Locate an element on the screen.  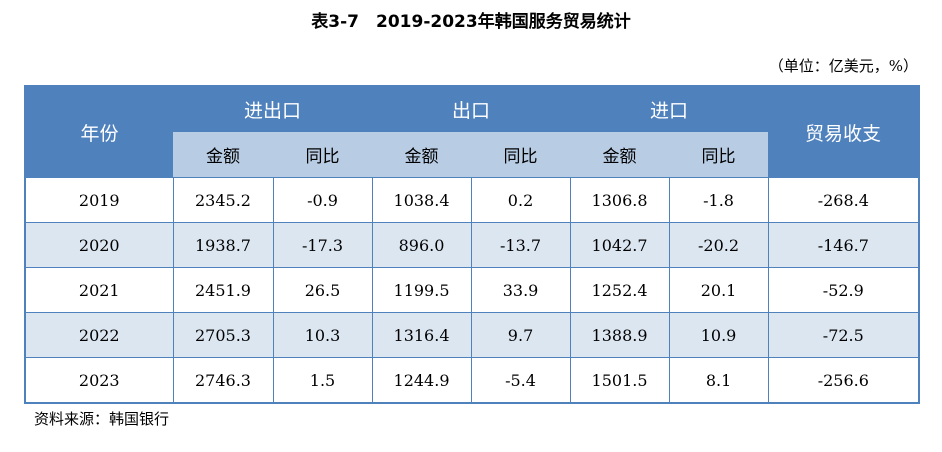
table-title: 表3-7 2019-2023年韩国服务贸易统计 is located at coordinates (471, 22).